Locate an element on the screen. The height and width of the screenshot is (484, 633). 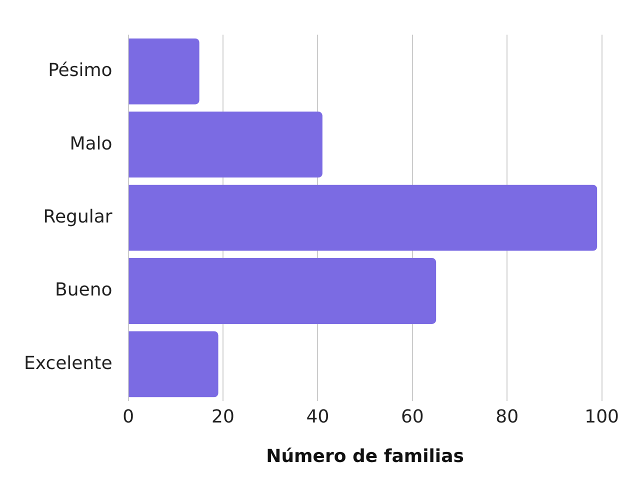
x-tick-label: 20 is located at coordinates (223, 417).